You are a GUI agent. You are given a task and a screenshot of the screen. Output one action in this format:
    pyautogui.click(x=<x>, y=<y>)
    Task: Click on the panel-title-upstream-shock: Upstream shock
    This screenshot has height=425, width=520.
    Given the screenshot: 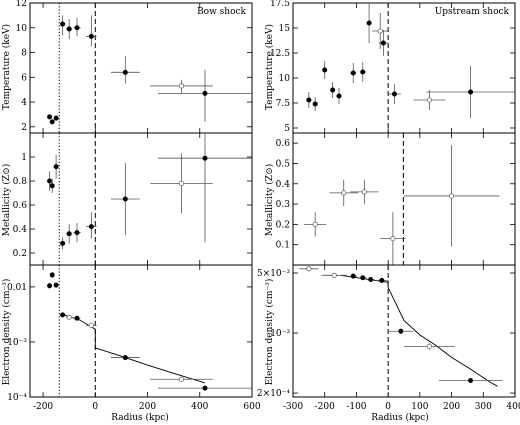 What is the action you would take?
    pyautogui.click(x=472, y=12)
    